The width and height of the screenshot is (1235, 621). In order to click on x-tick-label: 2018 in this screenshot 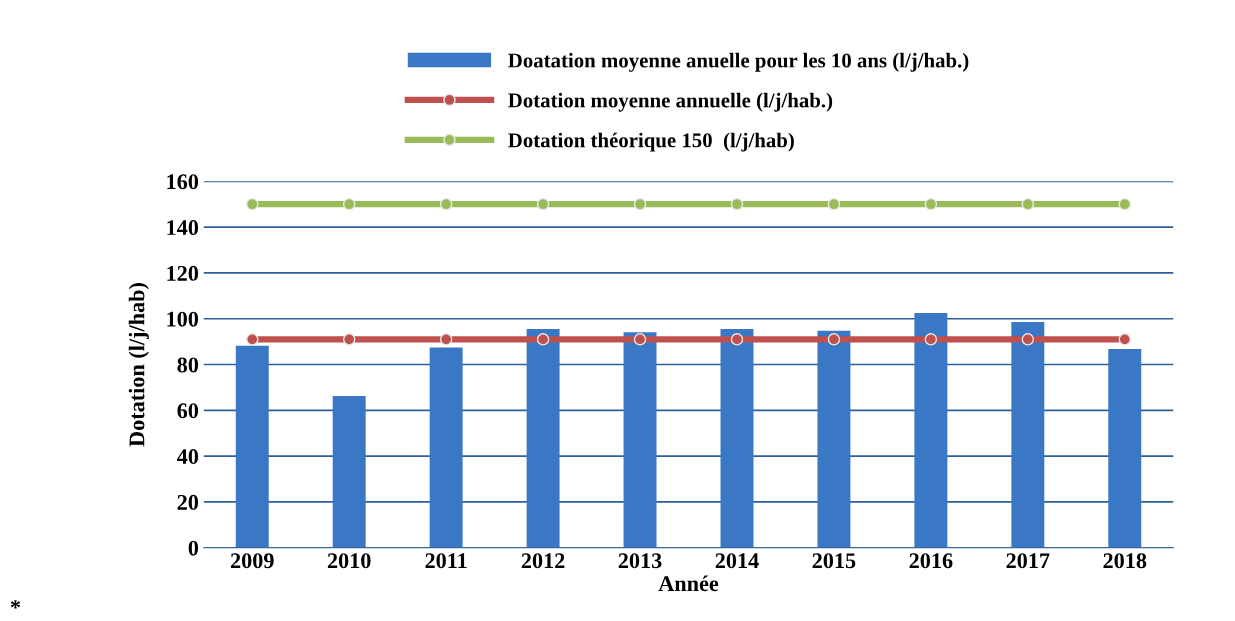, I will do `click(1125, 561)`.